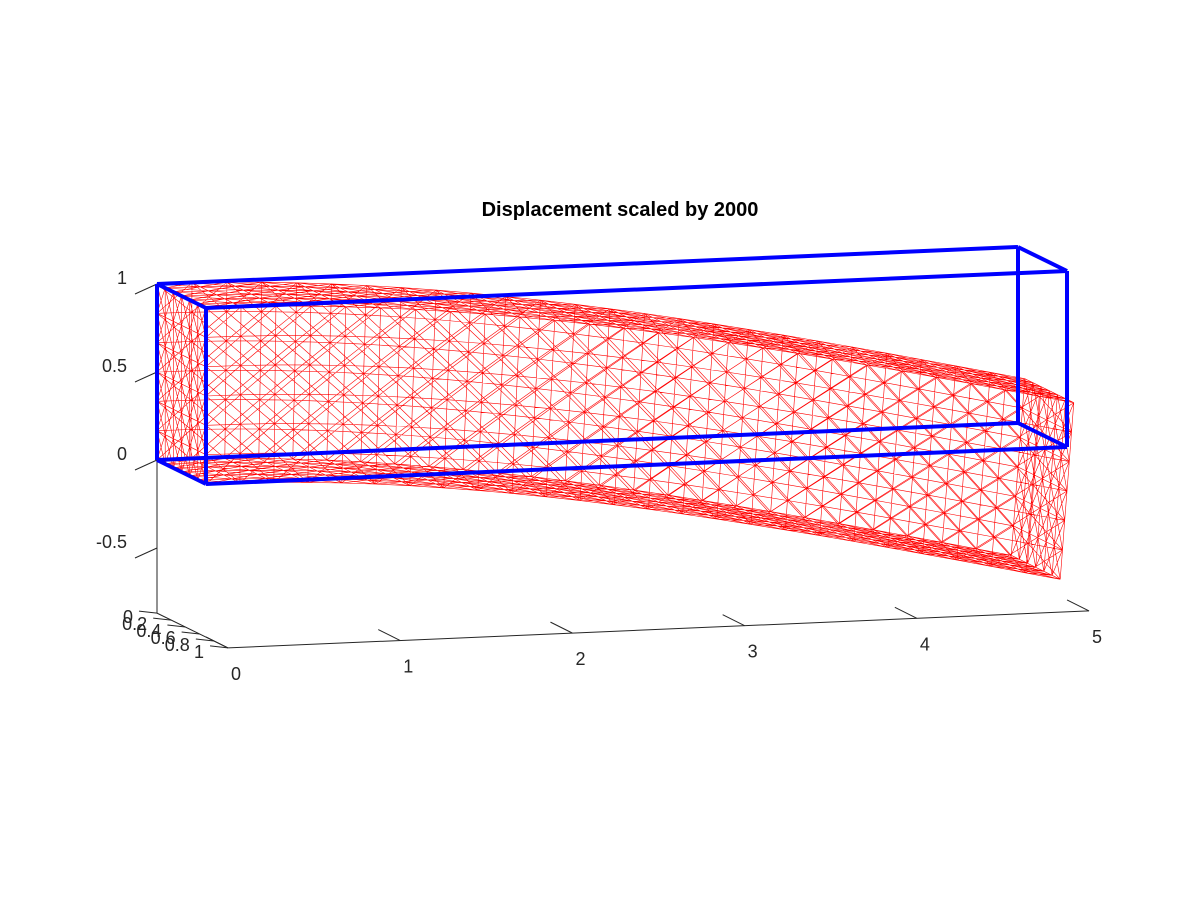 The image size is (1200, 900). I want to click on y-tick-label: 0, so click(128, 617).